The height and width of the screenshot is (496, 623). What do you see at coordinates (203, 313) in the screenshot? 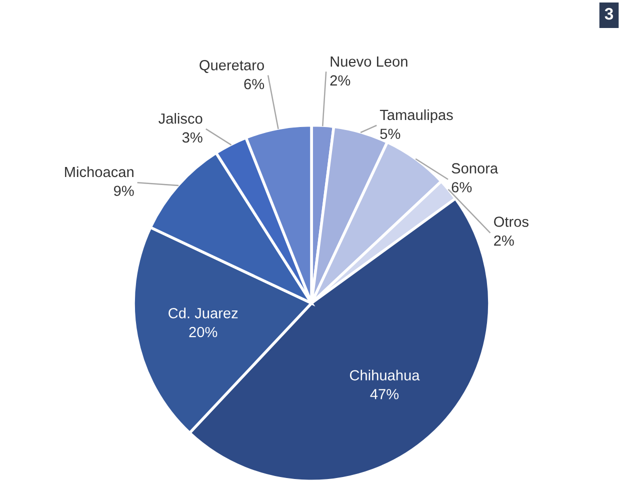
I see `slice-label: Cd. Juarez` at bounding box center [203, 313].